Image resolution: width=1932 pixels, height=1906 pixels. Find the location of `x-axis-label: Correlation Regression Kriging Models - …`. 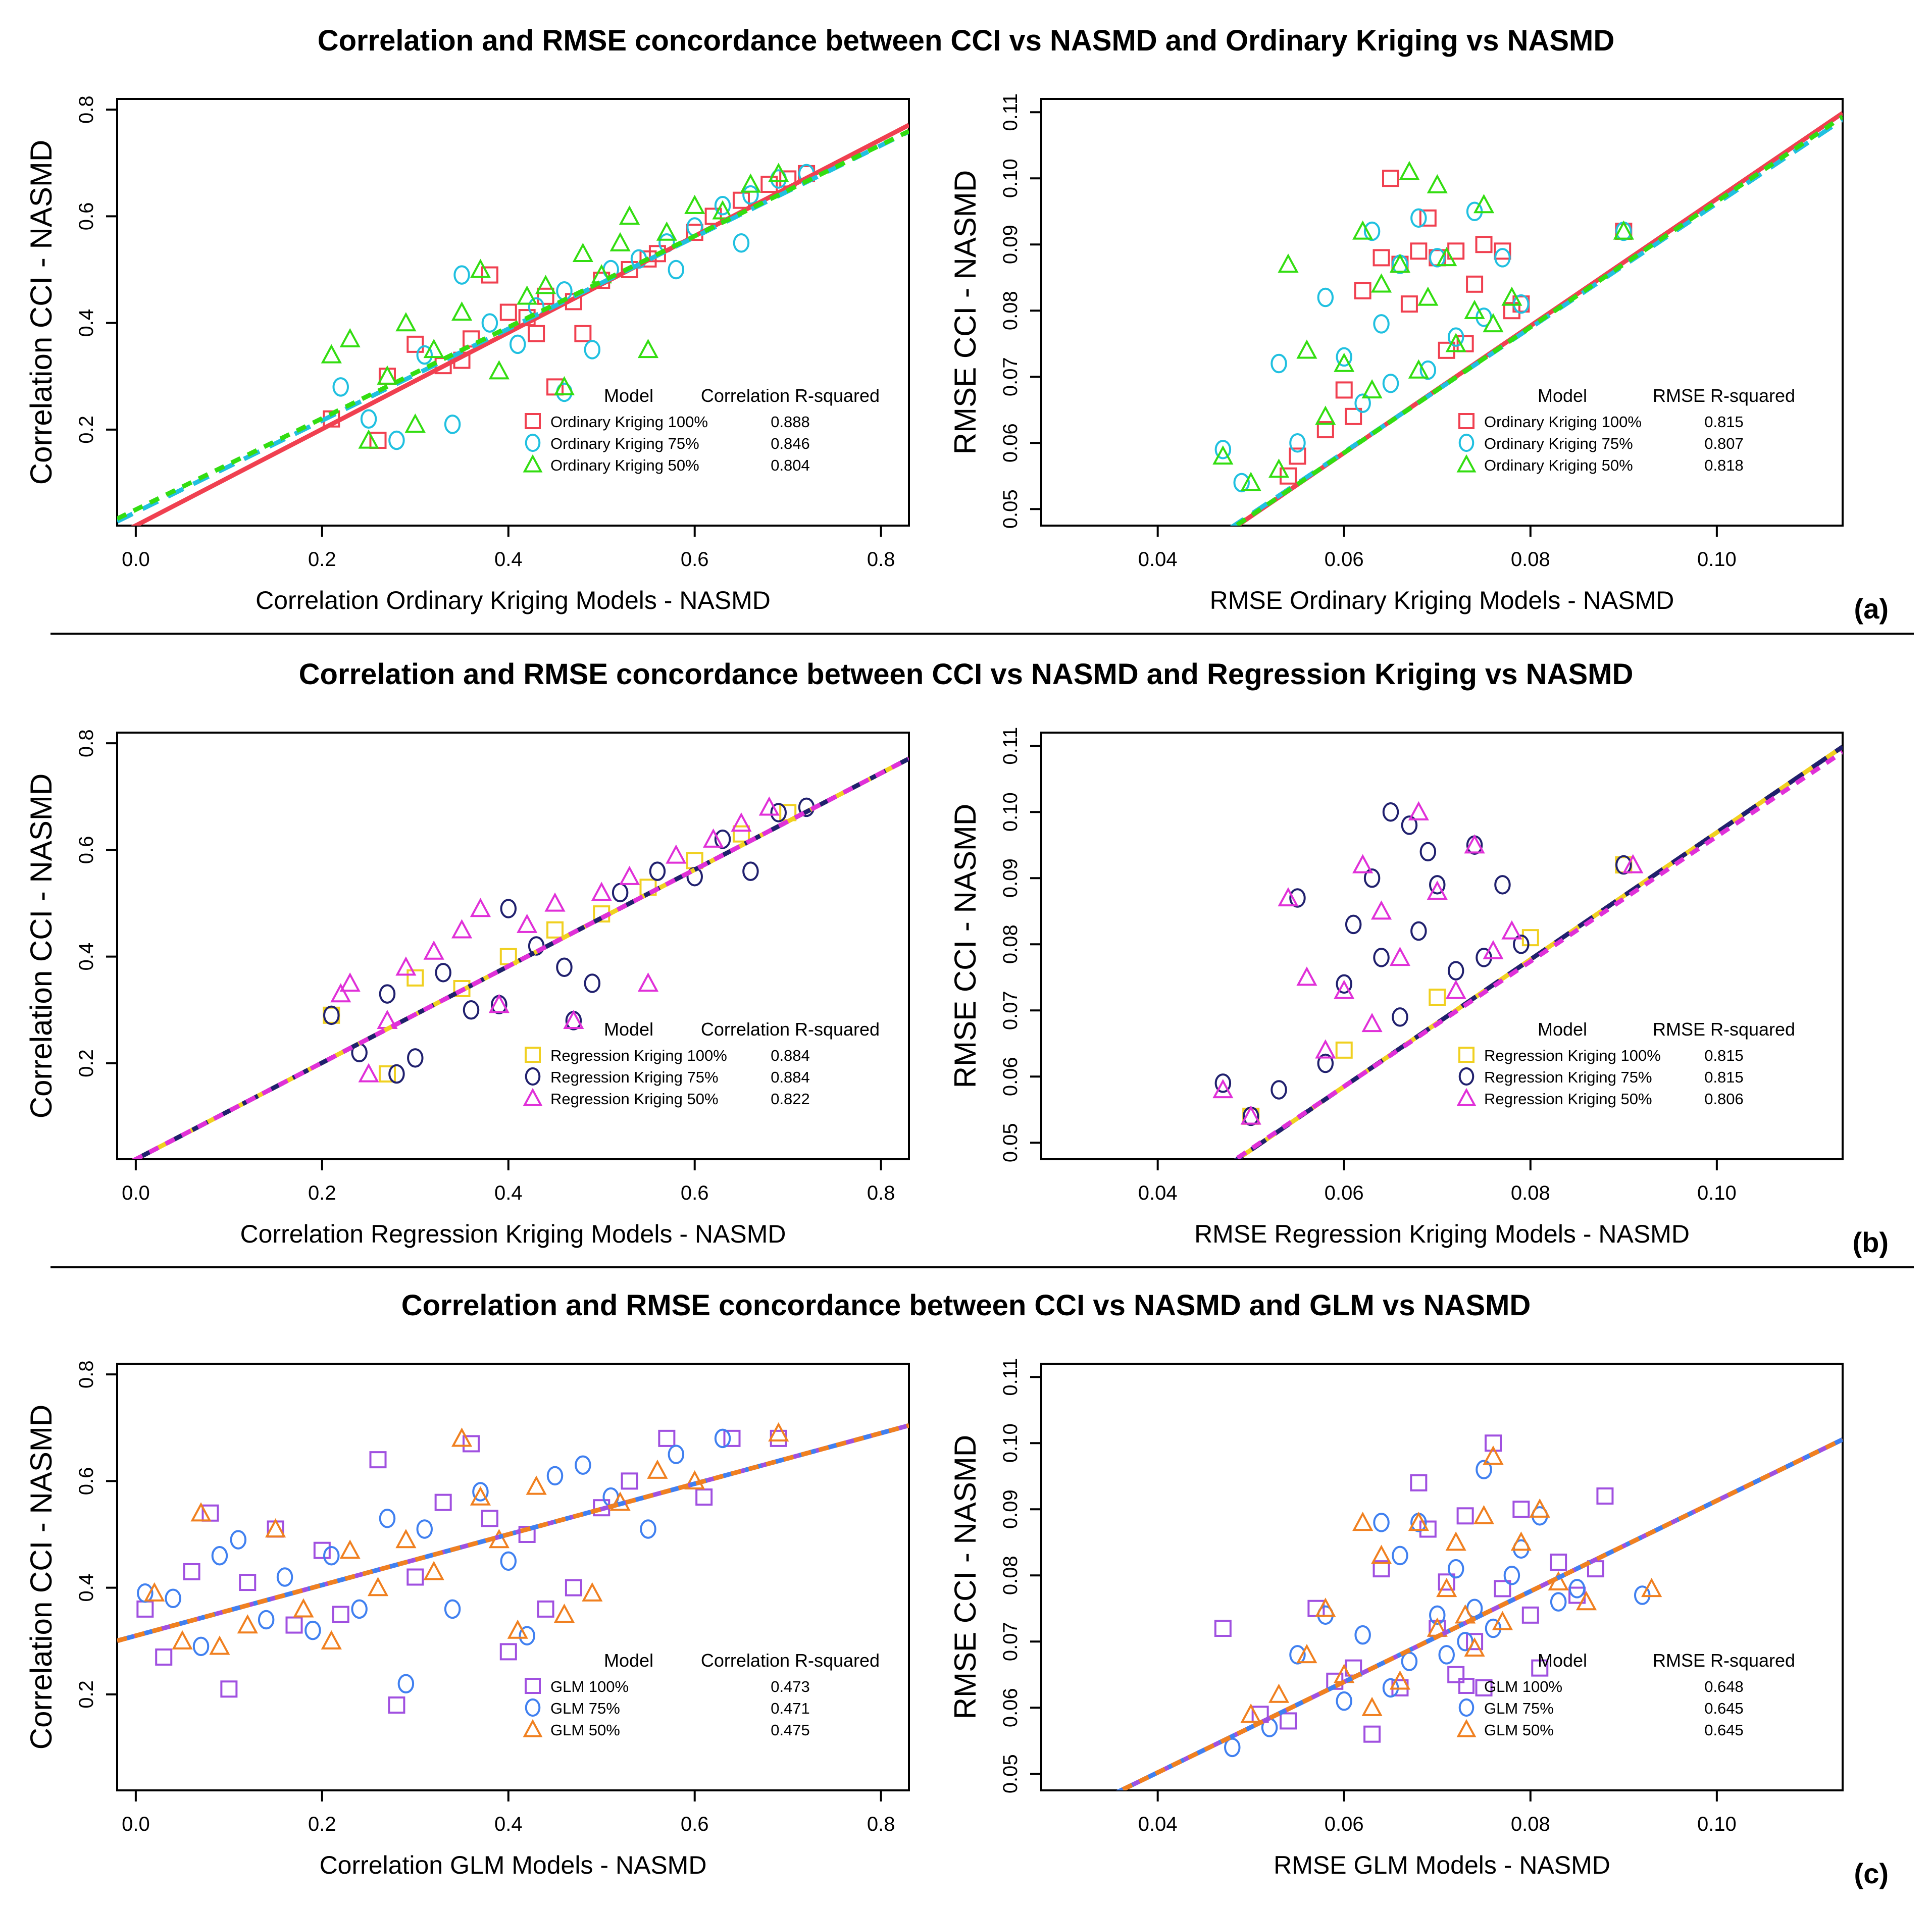

x-axis-label: Correlation Regression Kriging Models - … is located at coordinates (513, 1234).